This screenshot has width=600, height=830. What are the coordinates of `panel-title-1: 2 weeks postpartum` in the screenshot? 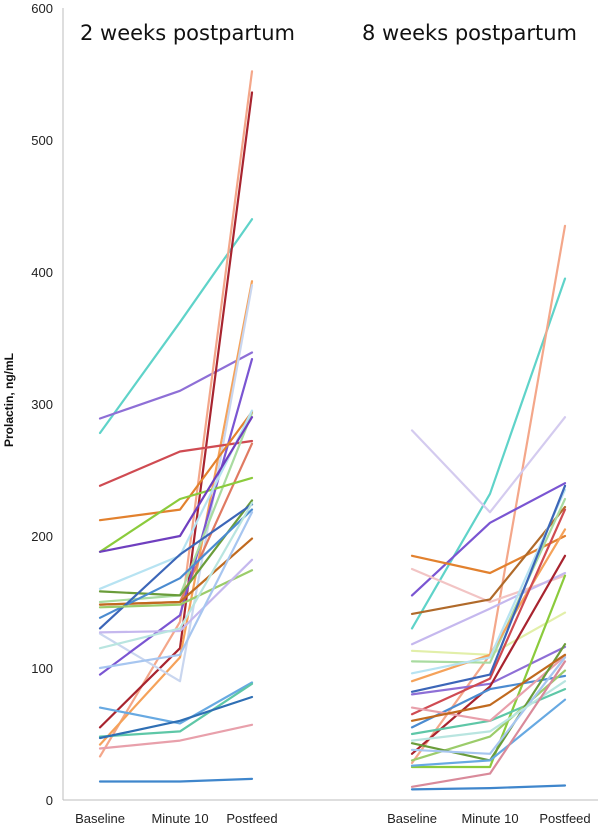 It's located at (187, 33).